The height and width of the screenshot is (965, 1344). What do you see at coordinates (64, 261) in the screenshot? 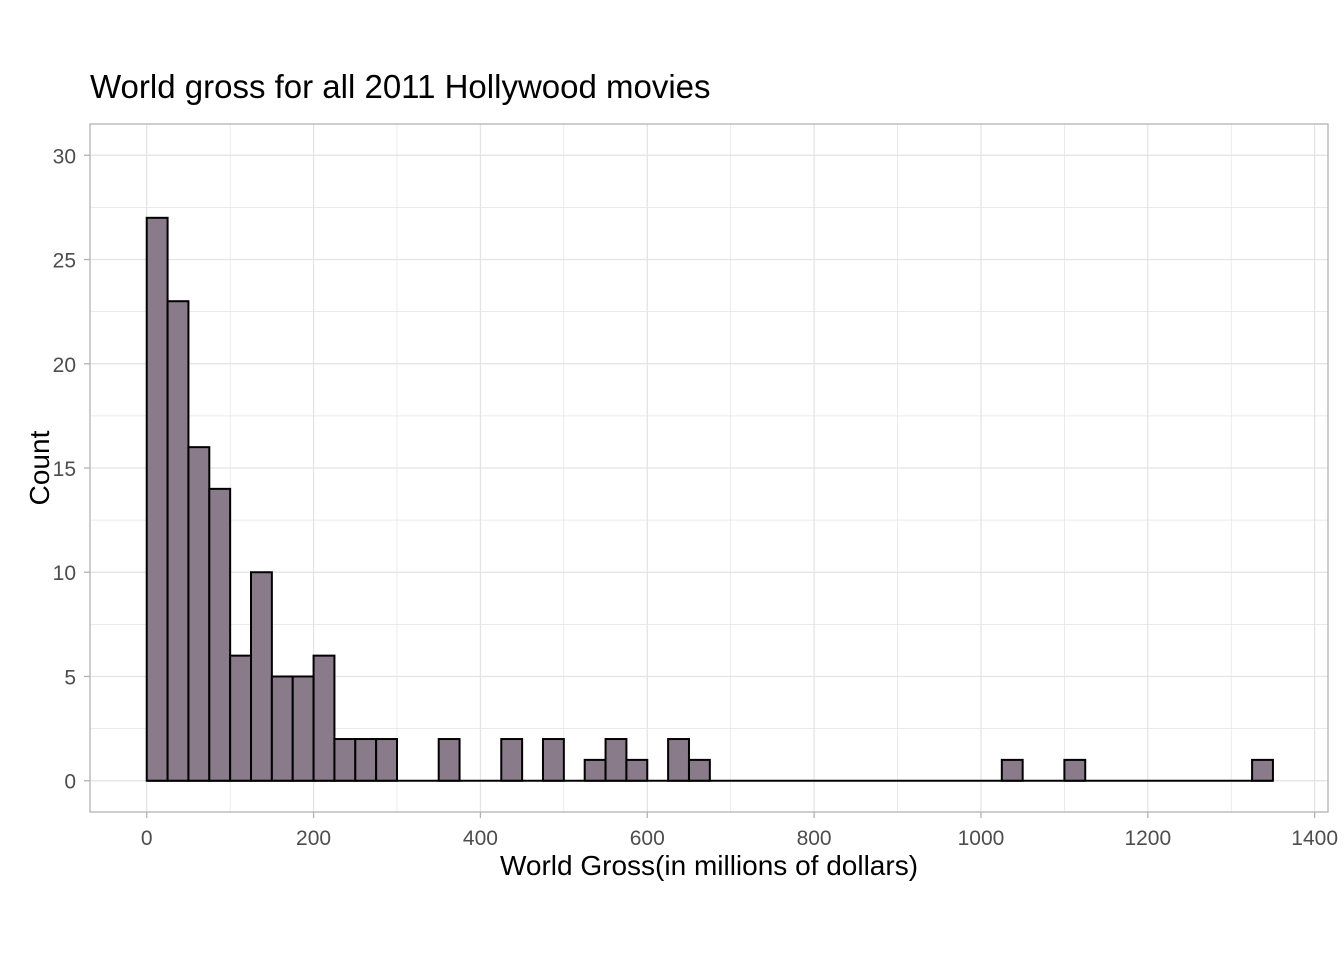
I see `y-tick-label: 25` at bounding box center [64, 261].